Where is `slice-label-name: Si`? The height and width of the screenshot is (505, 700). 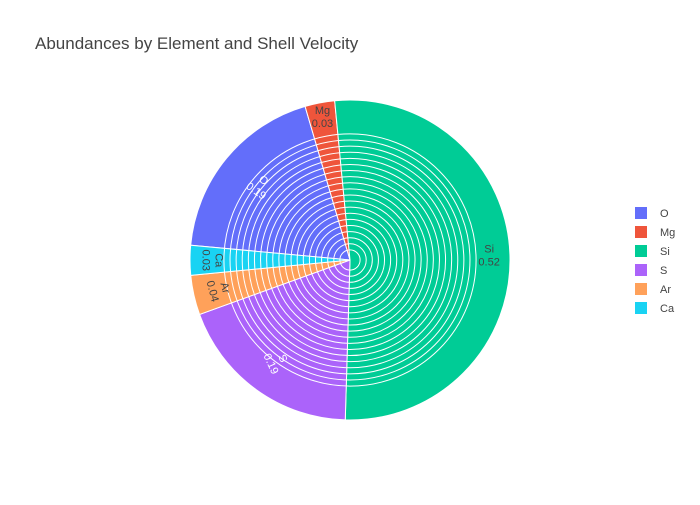 slice-label-name: Si is located at coordinates (489, 249).